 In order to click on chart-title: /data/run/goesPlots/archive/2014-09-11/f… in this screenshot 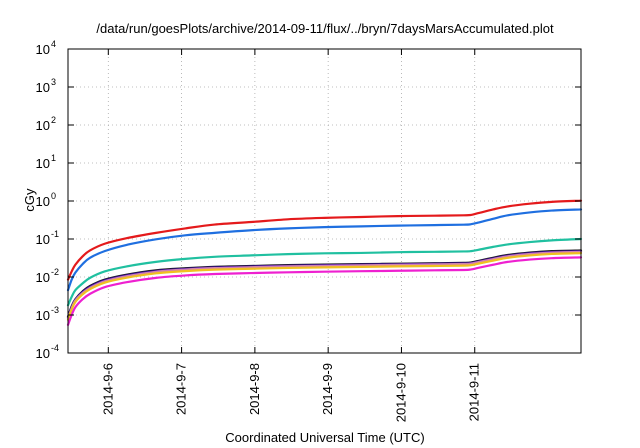, I will do `click(325, 28)`.